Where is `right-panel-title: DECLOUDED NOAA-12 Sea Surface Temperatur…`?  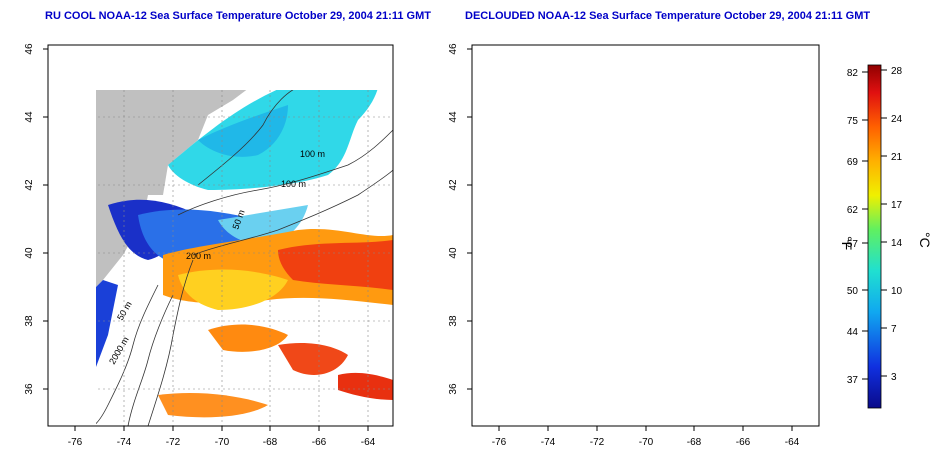 right-panel-title: DECLOUDED NOAA-12 Sea Surface Temperatur… is located at coordinates (668, 16).